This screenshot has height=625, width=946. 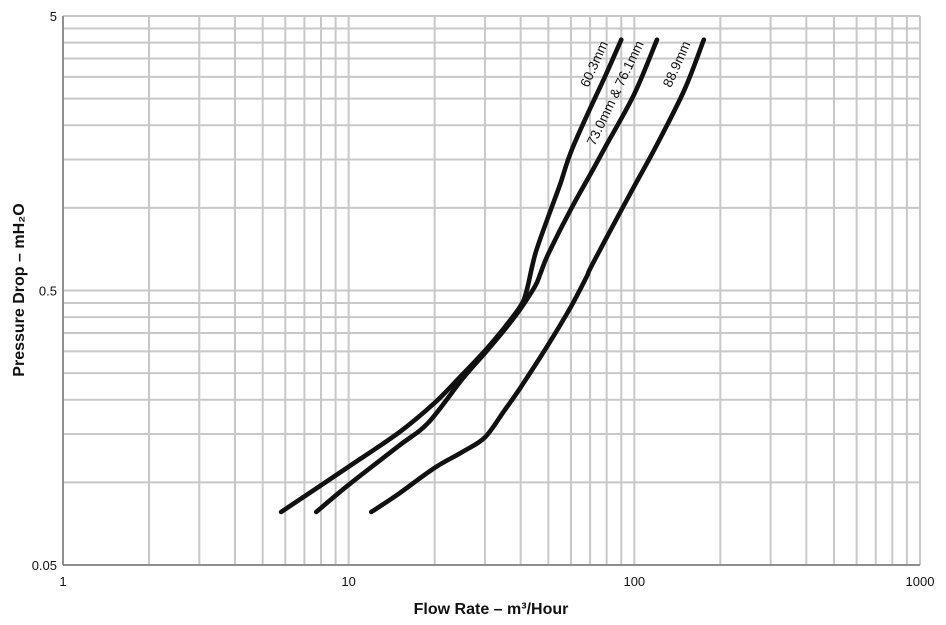 I want to click on y-tick-label: 0.05, so click(x=44, y=565).